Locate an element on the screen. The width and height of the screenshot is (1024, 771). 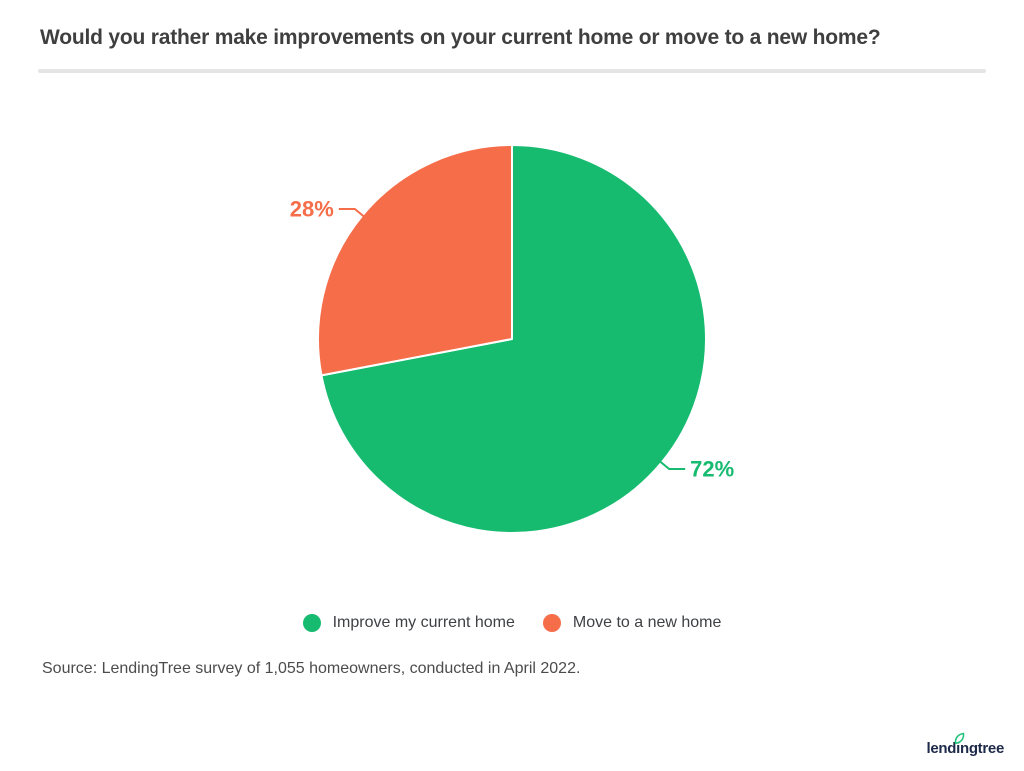
title-divider is located at coordinates (512, 71).